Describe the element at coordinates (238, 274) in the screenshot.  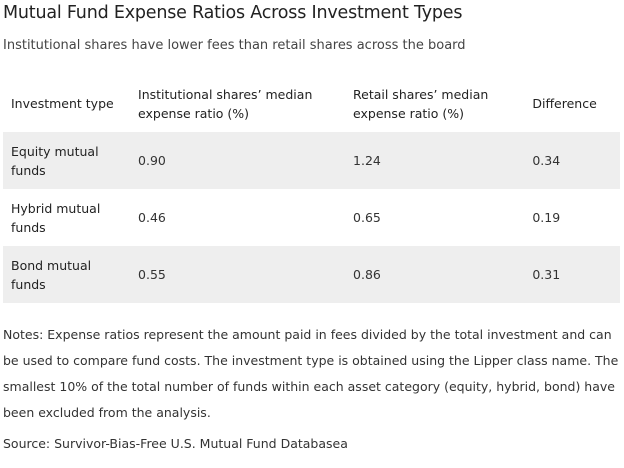
I see `cell-institutional: 0.55` at that location.